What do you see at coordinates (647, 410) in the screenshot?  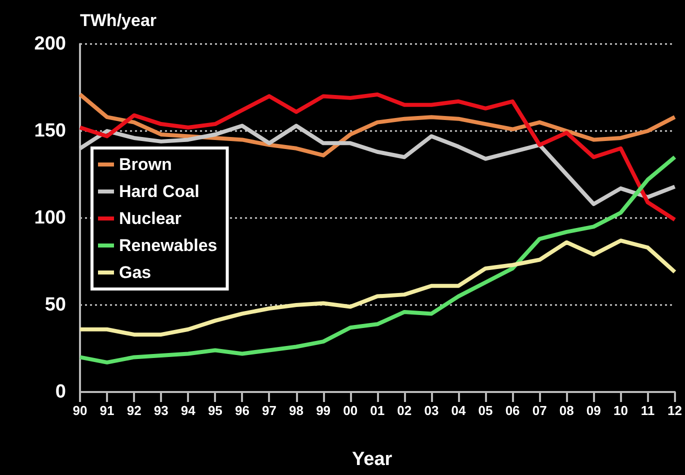 I see `x-tick-label: 11` at bounding box center [647, 410].